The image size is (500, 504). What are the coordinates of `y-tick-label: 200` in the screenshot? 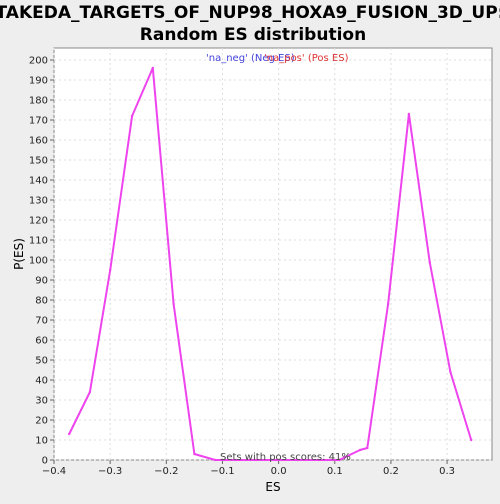 It's located at (38, 61).